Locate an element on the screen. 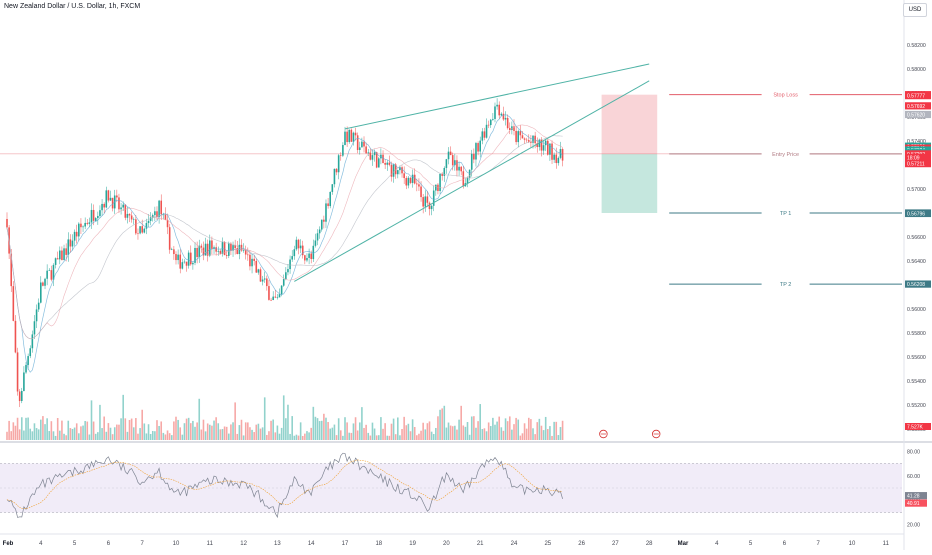  price-badge-text: 0.56796 is located at coordinates (916, 214).